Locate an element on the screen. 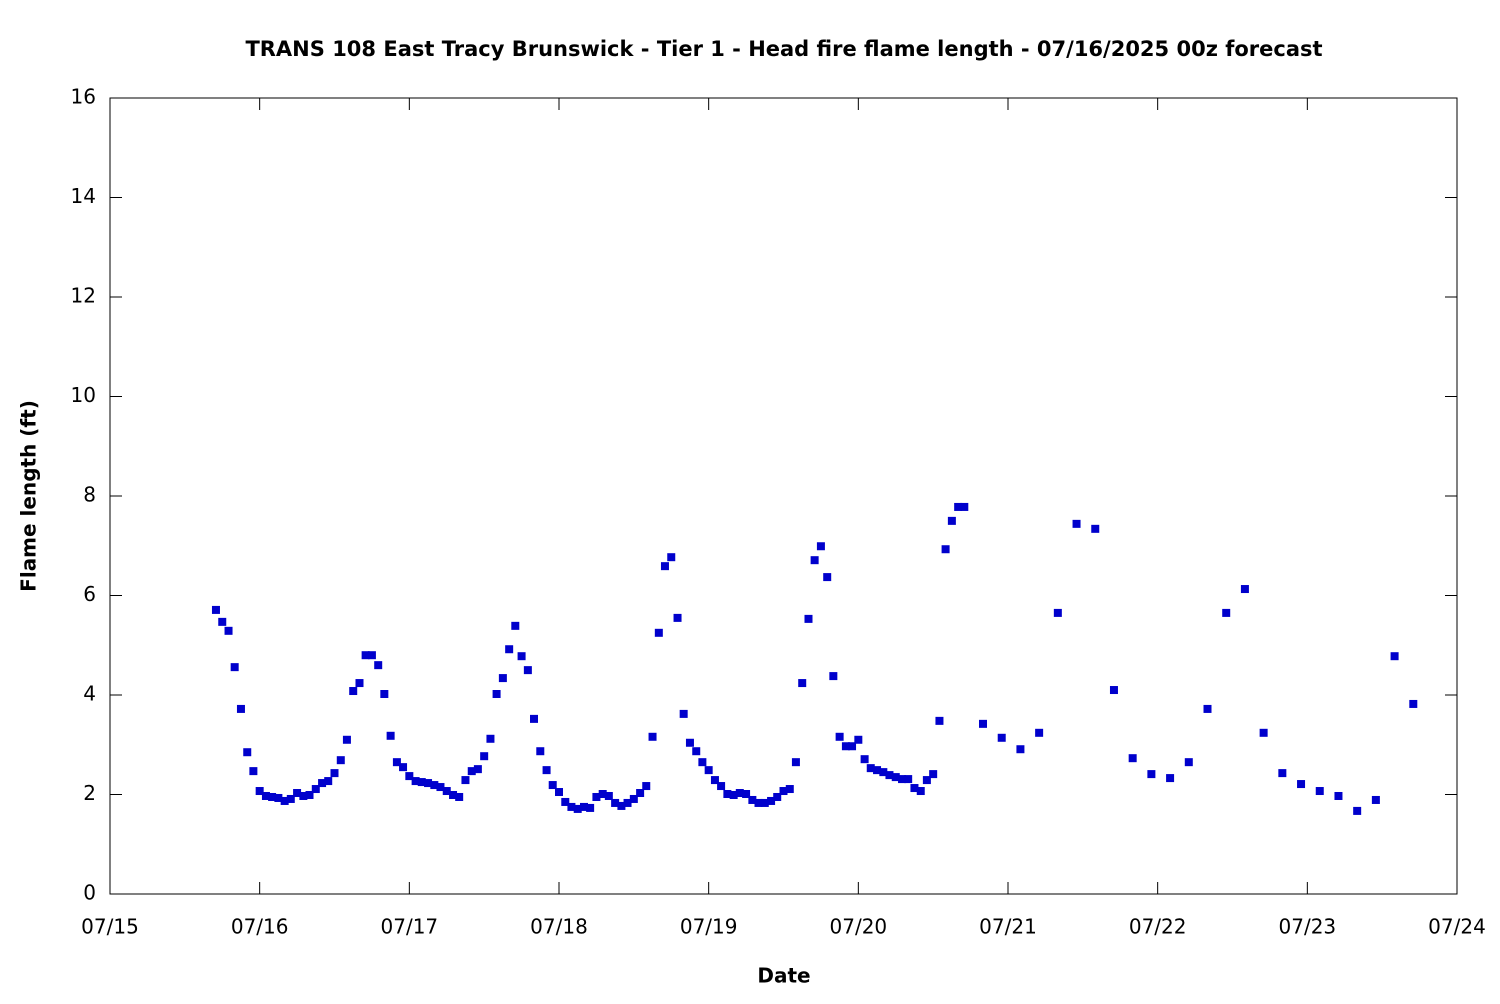 The height and width of the screenshot is (1004, 1500). y-tick-label: 10 is located at coordinates (83, 395).